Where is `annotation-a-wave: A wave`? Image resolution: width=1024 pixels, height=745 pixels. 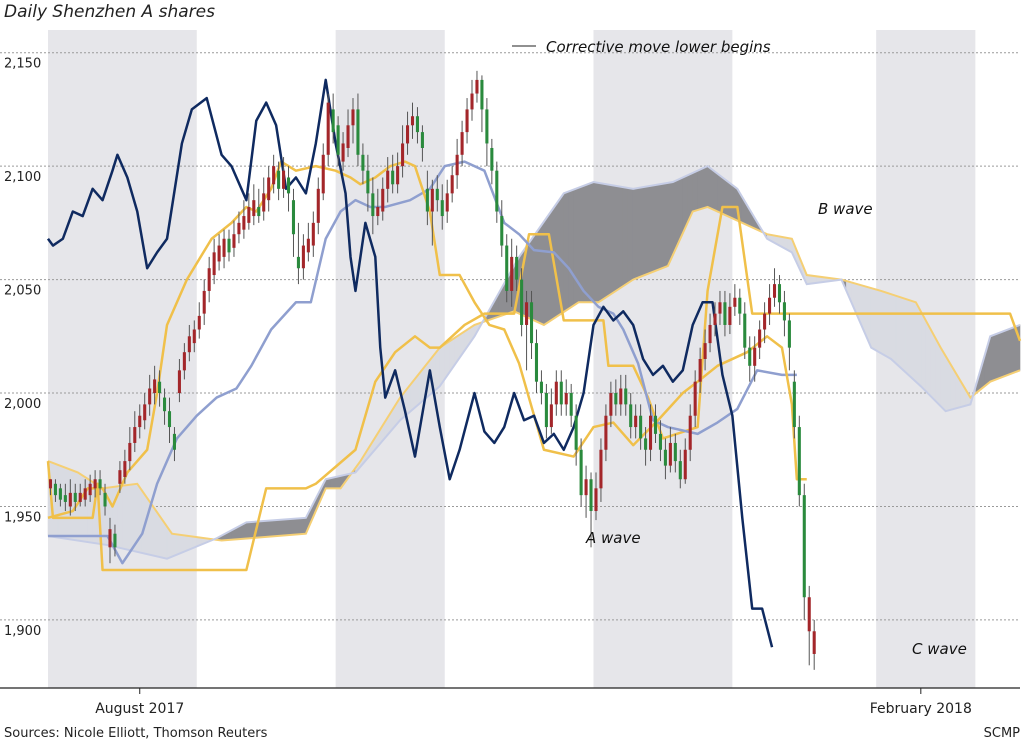 annotation-a-wave: A wave is located at coordinates (613, 538).